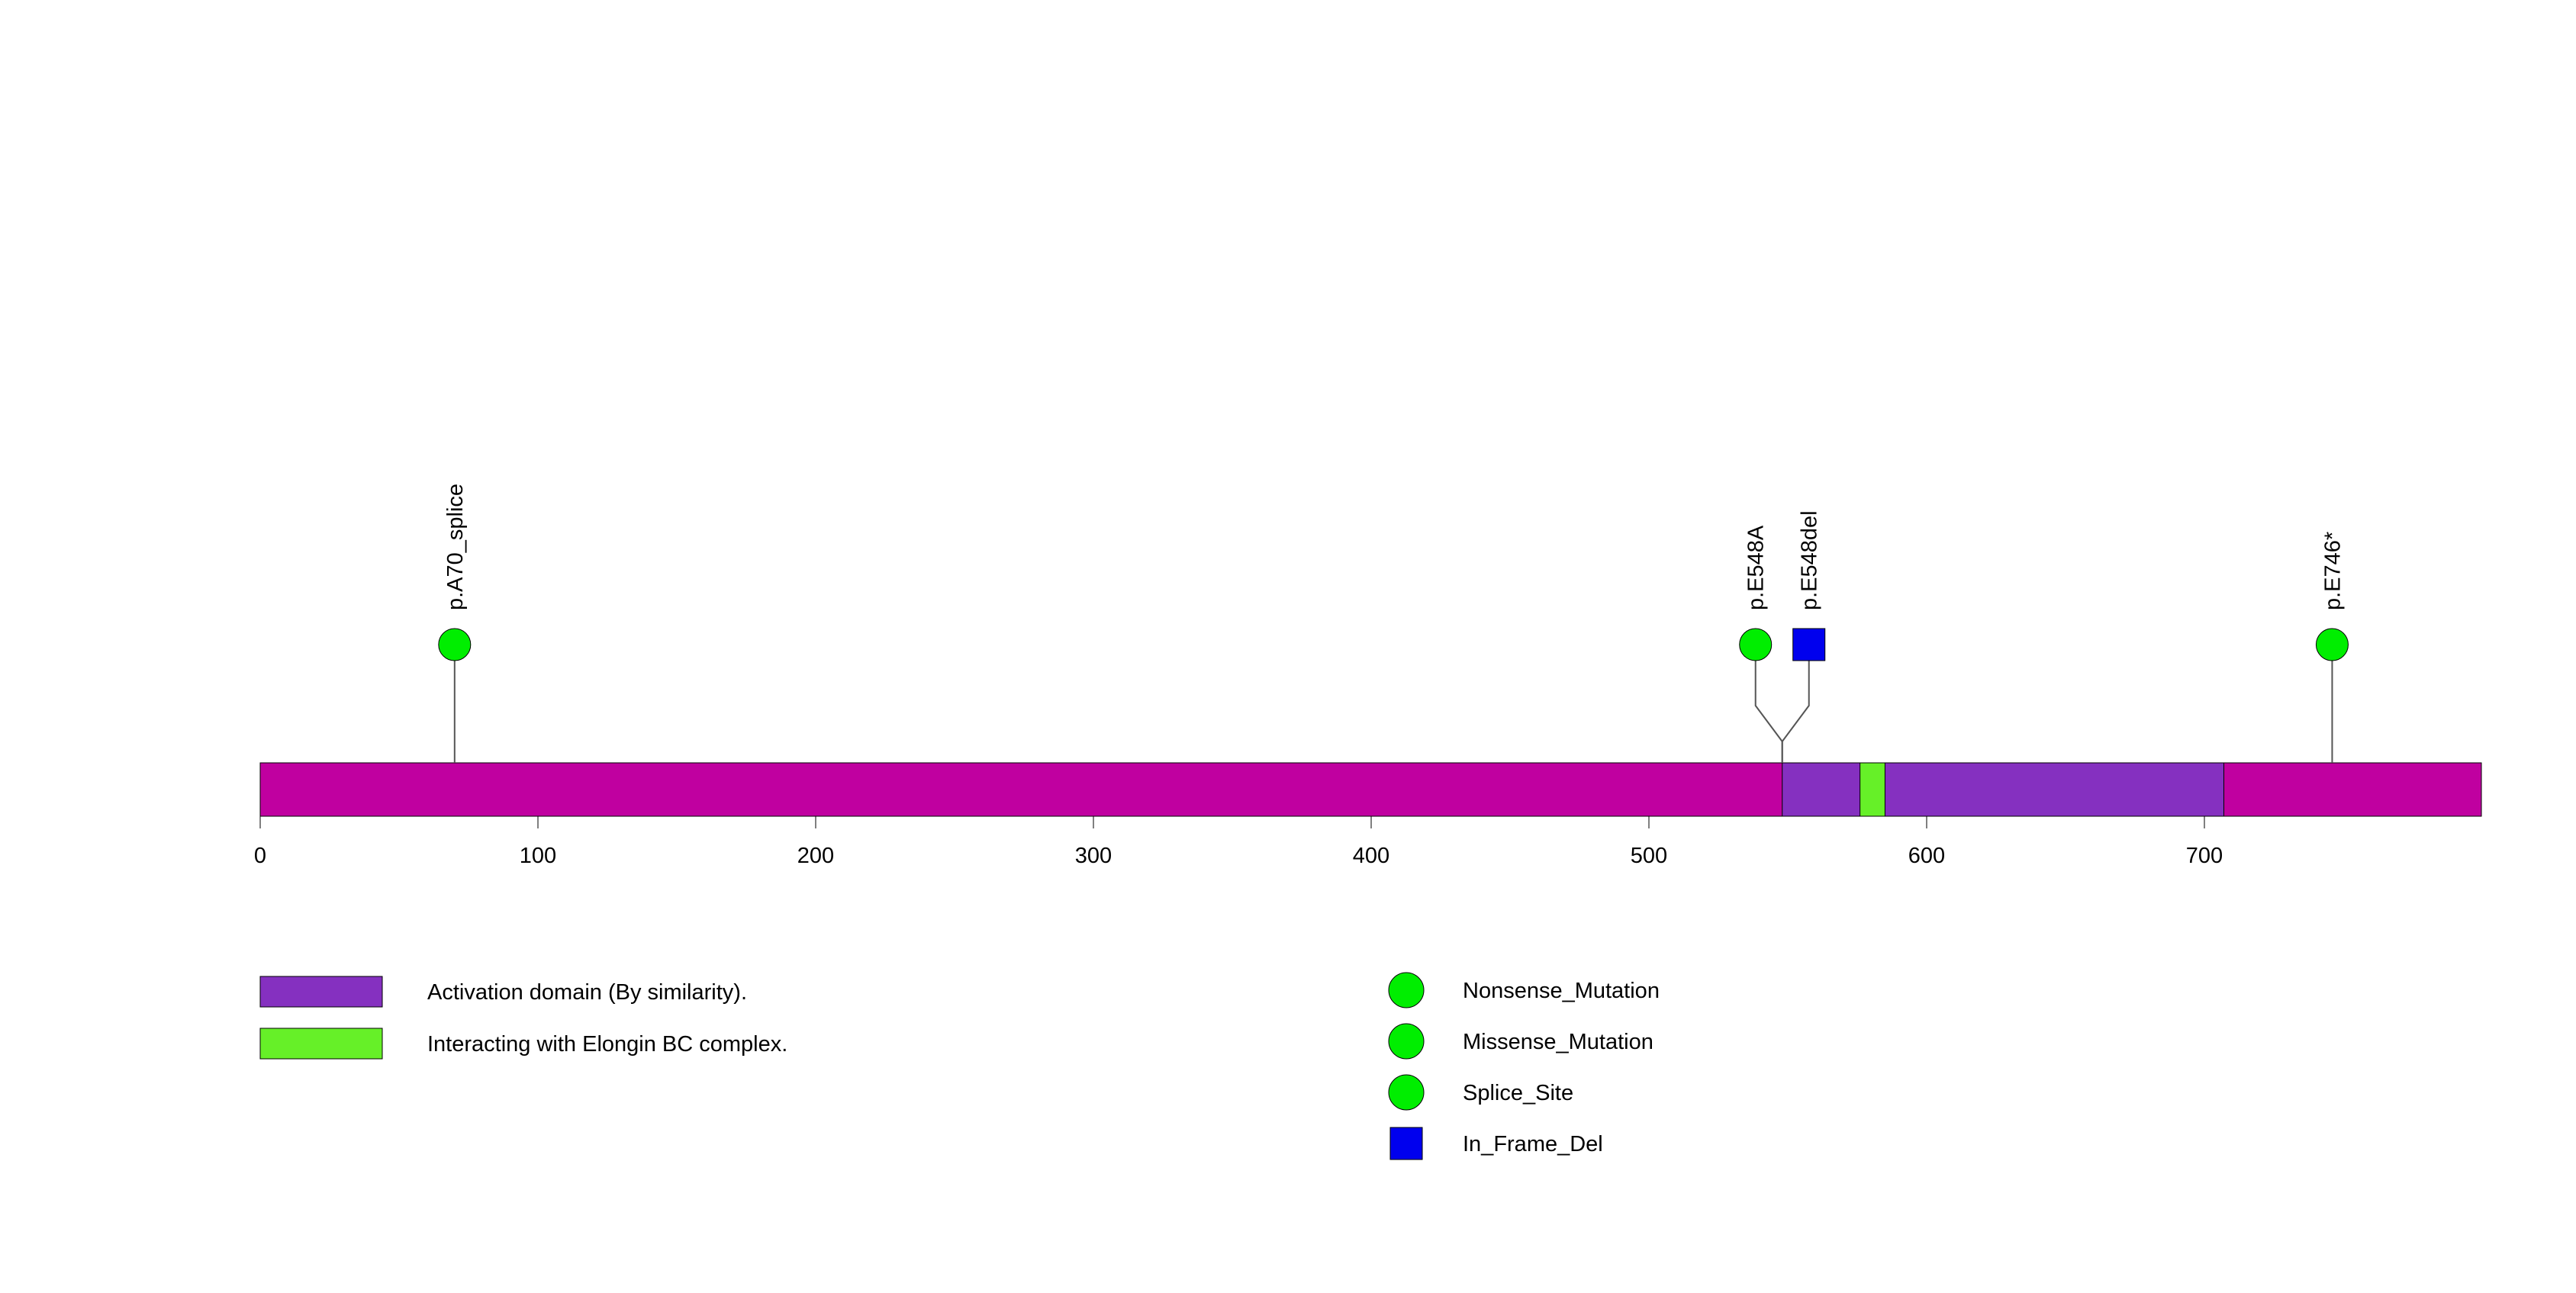 This screenshot has height=1293, width=2576. I want to click on axis-tick-label: 600, so click(1926, 856).